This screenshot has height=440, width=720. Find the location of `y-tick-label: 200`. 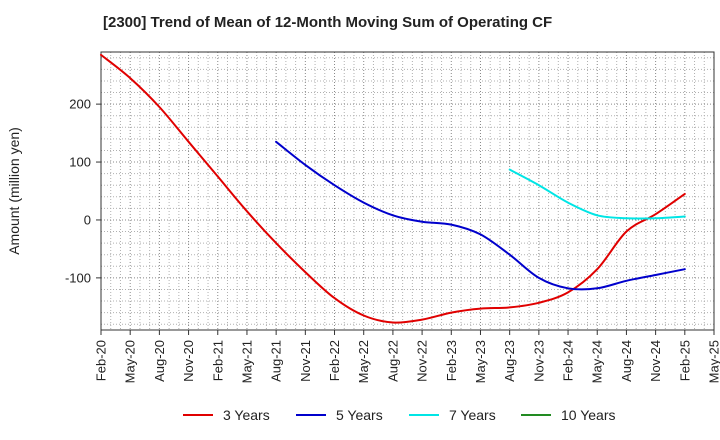

y-tick-label: 200 is located at coordinates (80, 104).